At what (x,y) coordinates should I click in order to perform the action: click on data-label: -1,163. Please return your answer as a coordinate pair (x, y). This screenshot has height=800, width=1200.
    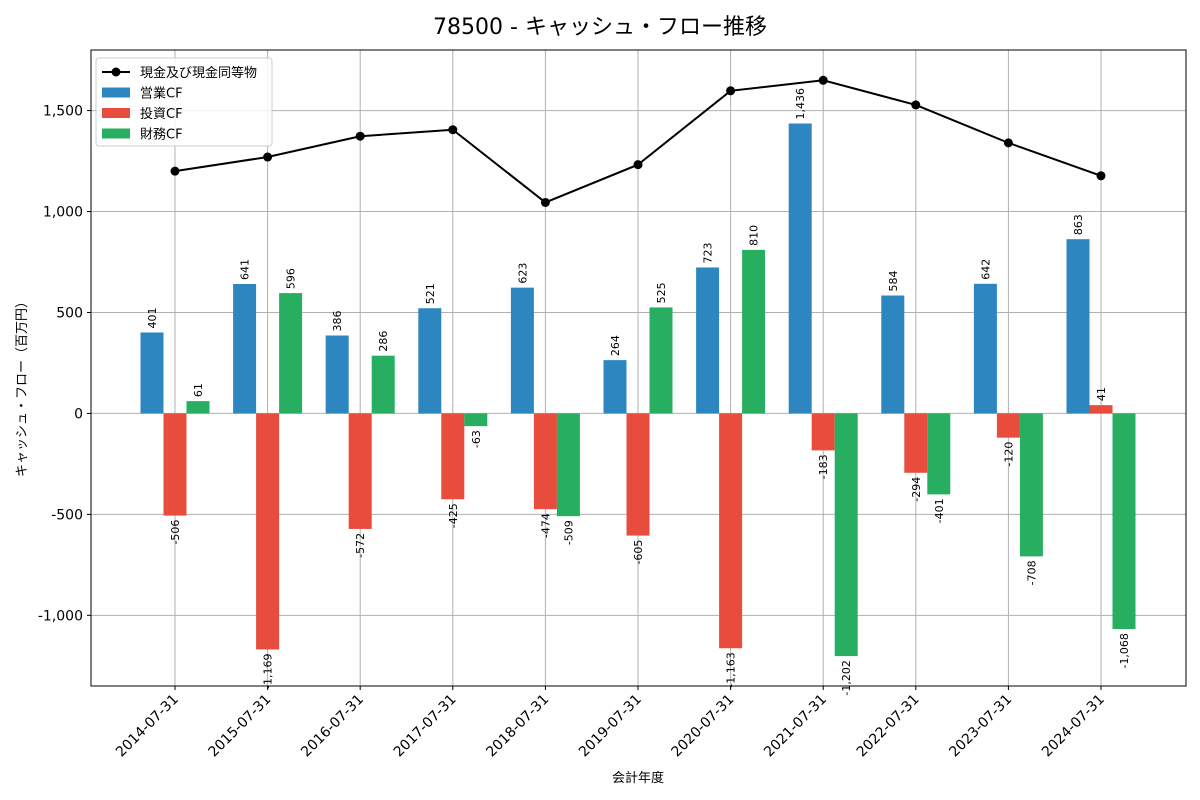
    Looking at the image, I should click on (731, 669).